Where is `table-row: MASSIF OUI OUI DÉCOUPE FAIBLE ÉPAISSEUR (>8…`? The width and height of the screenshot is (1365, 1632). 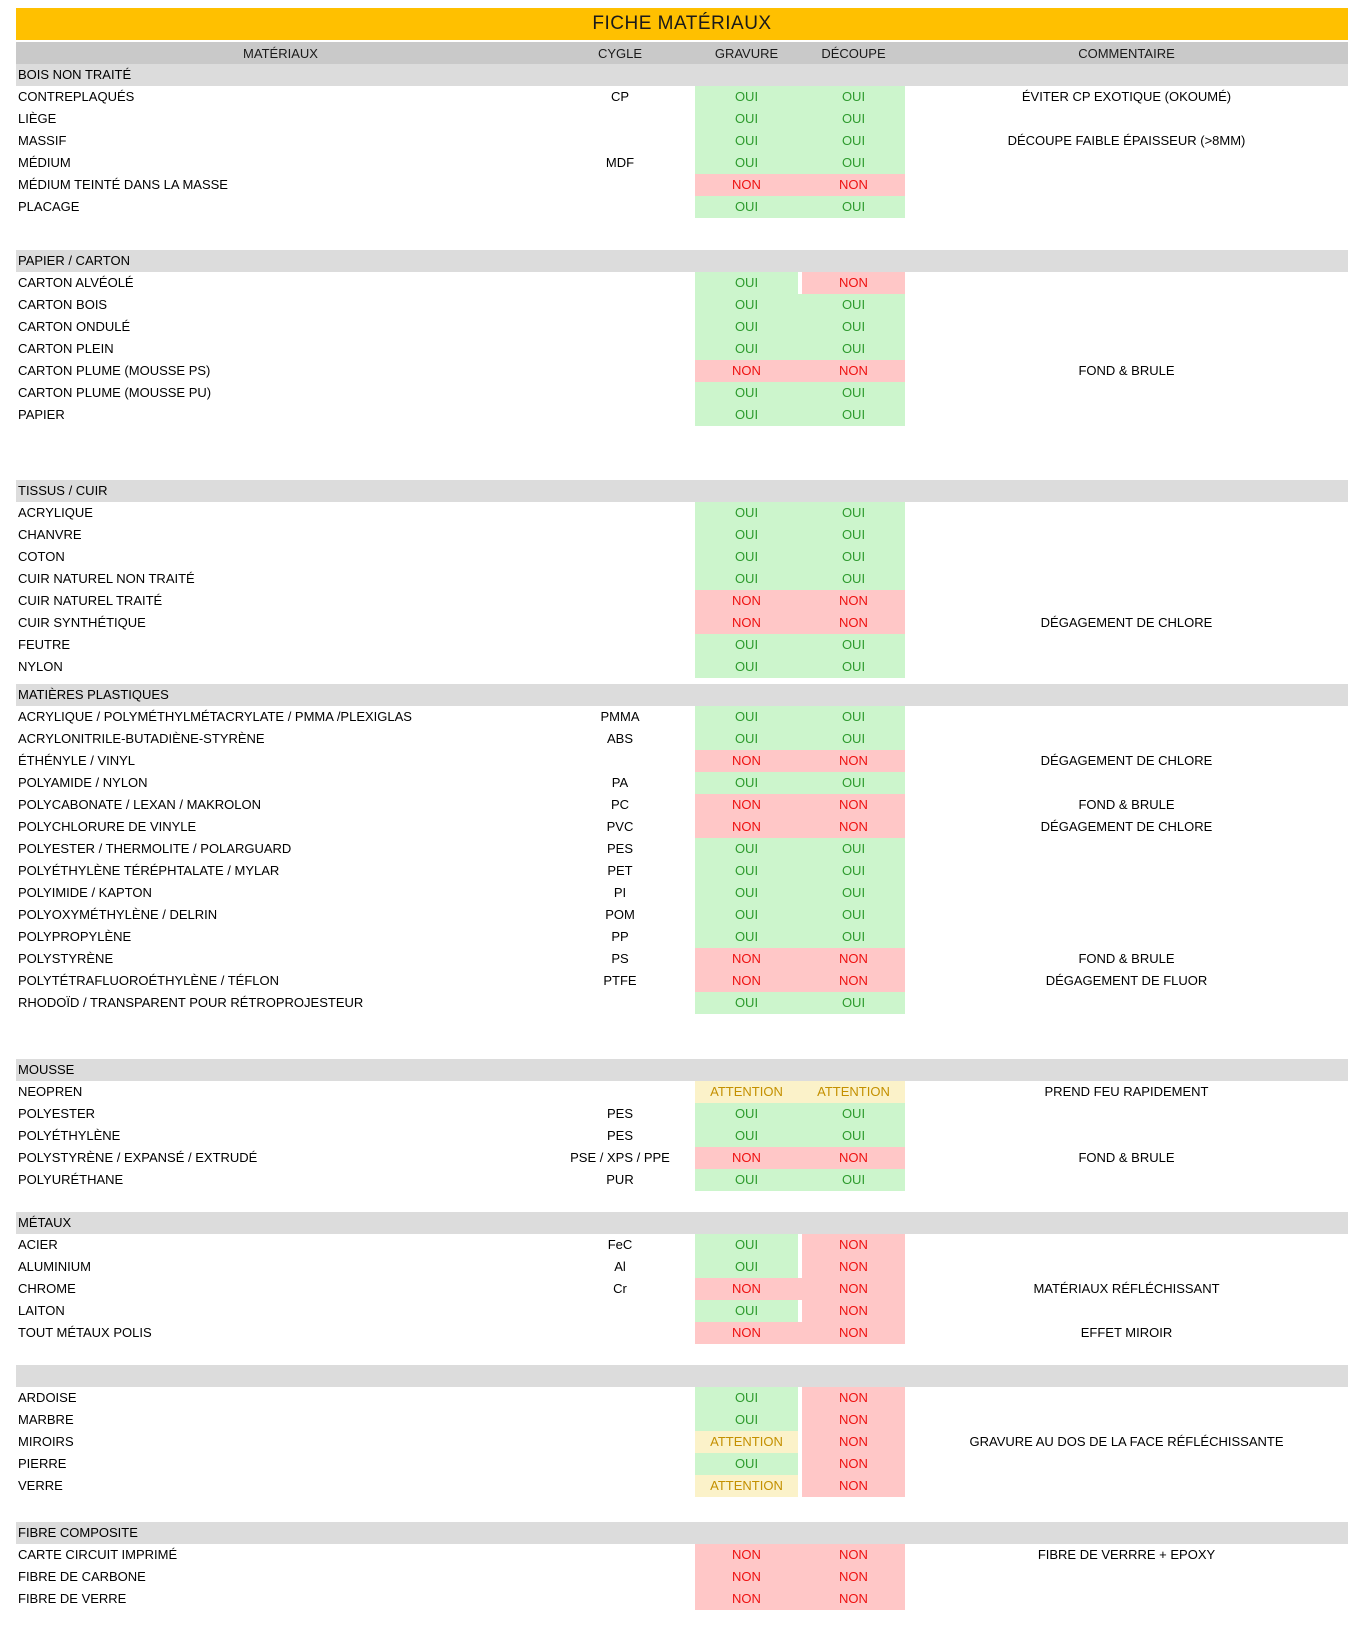 table-row: MASSIF OUI OUI DÉCOUPE FAIBLE ÉPAISSEUR (>8… is located at coordinates (682, 141).